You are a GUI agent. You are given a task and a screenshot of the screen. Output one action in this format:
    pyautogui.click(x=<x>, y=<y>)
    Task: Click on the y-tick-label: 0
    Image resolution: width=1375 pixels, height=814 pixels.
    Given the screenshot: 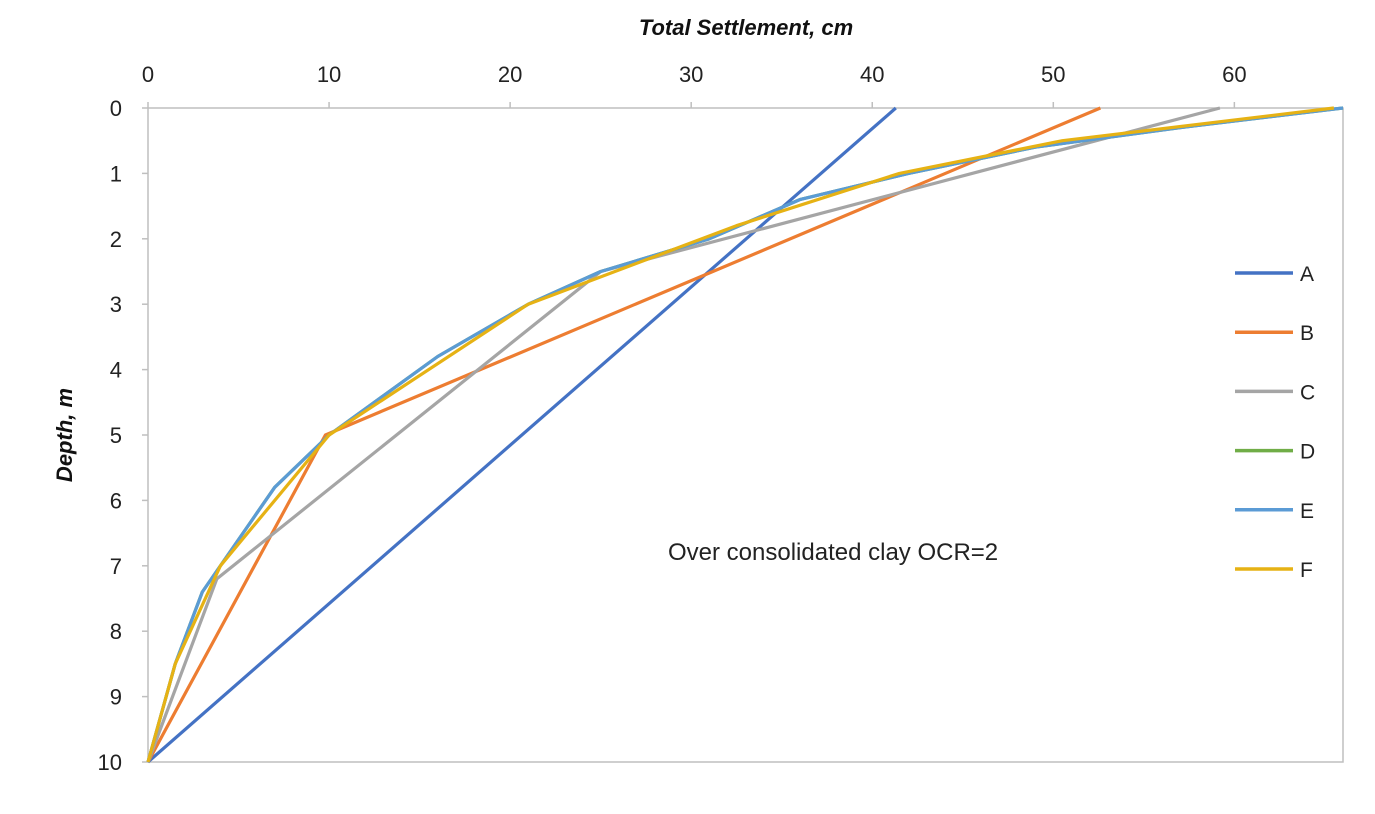 What is the action you would take?
    pyautogui.click(x=116, y=108)
    